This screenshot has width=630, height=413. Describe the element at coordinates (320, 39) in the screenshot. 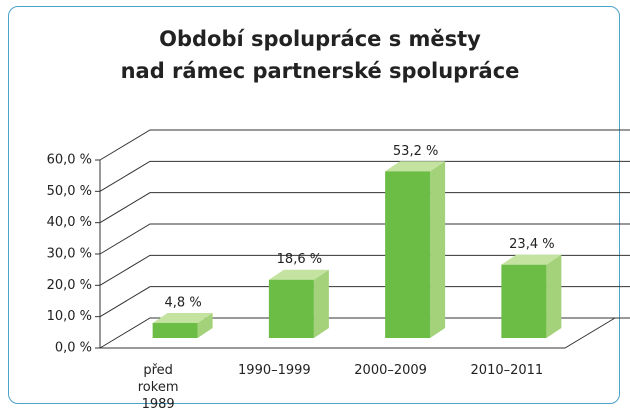

I see `chart-title: Období spolupráce s městy` at that location.